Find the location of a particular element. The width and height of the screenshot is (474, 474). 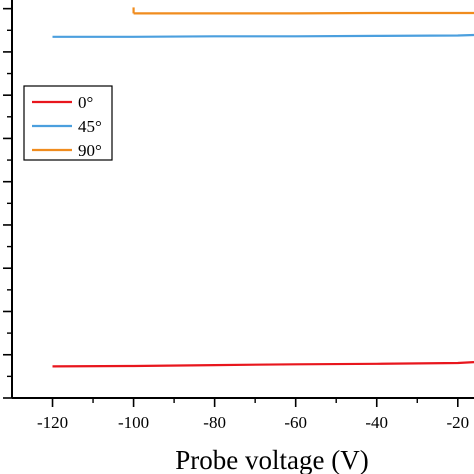

x-axis-title: Probe voltage (V) is located at coordinates (271, 459).